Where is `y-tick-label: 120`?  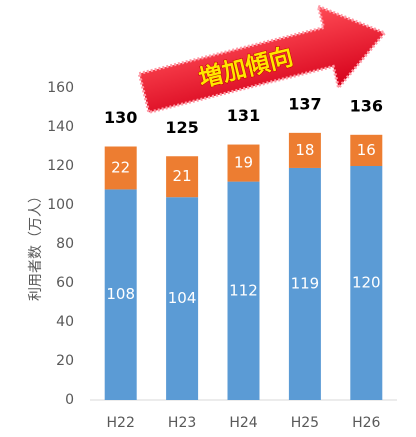
y-tick-label: 120 is located at coordinates (60, 166).